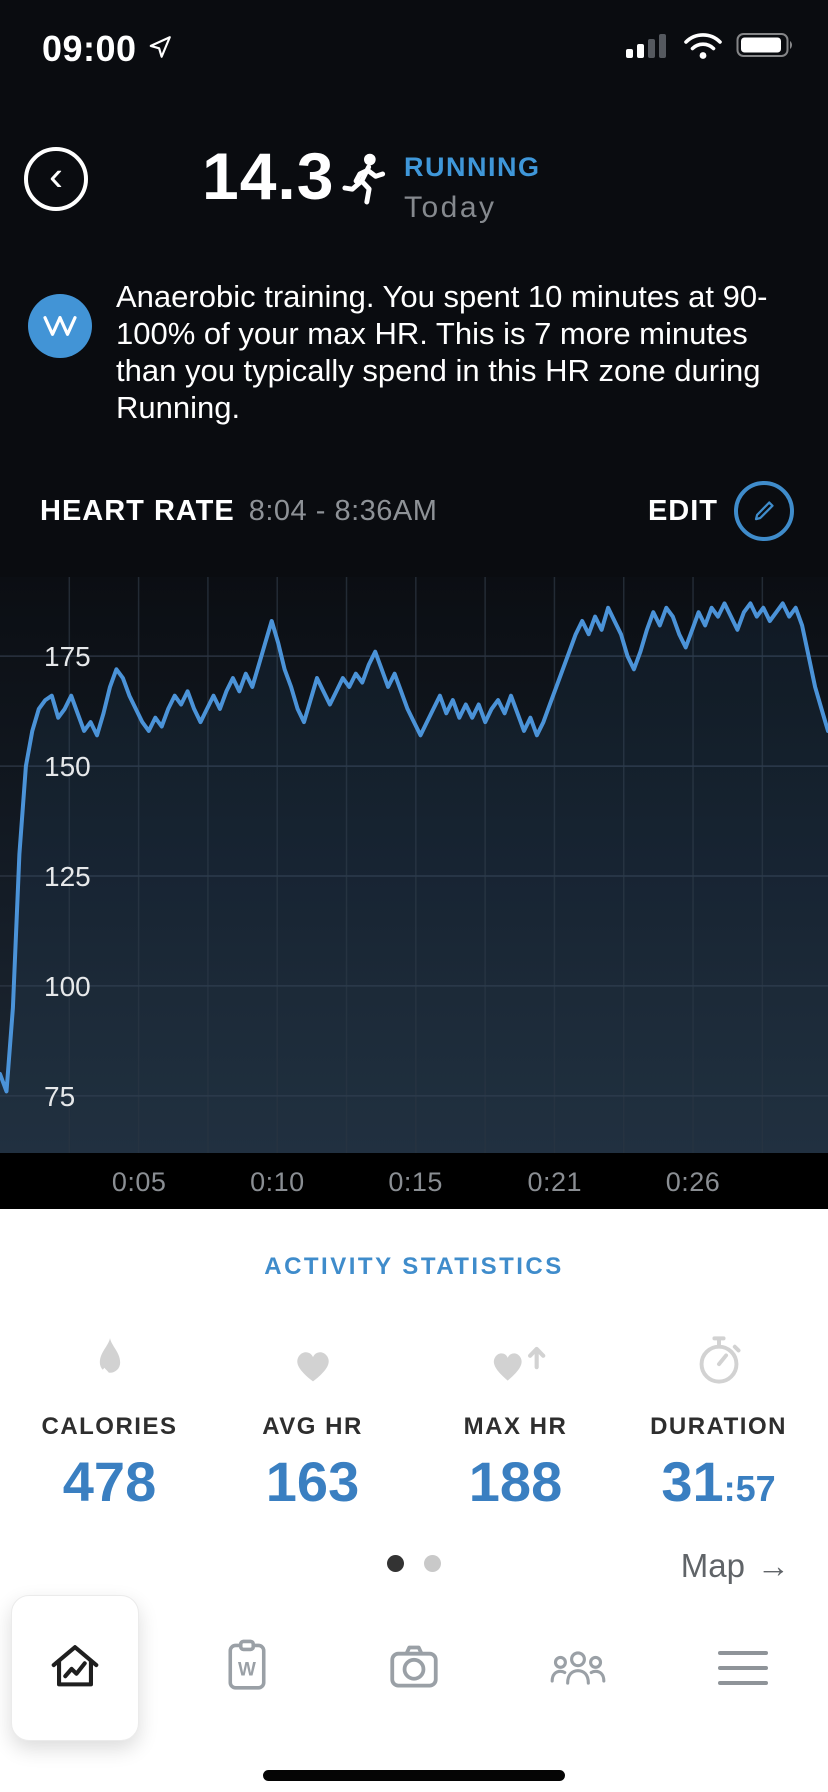 The width and height of the screenshot is (828, 1792). Describe the element at coordinates (312, 1357) in the screenshot. I see `heart-icon` at that location.